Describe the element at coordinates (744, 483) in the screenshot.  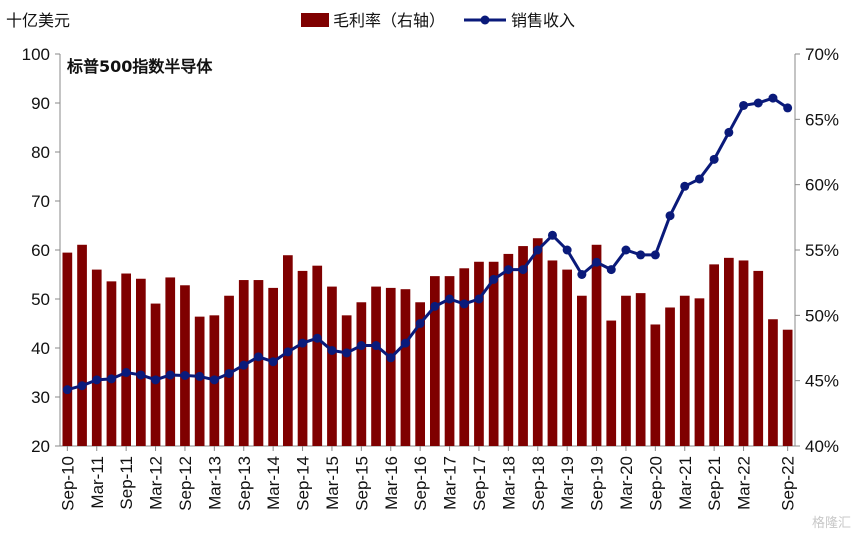
I see `x-tick-label: Mar-22` at that location.